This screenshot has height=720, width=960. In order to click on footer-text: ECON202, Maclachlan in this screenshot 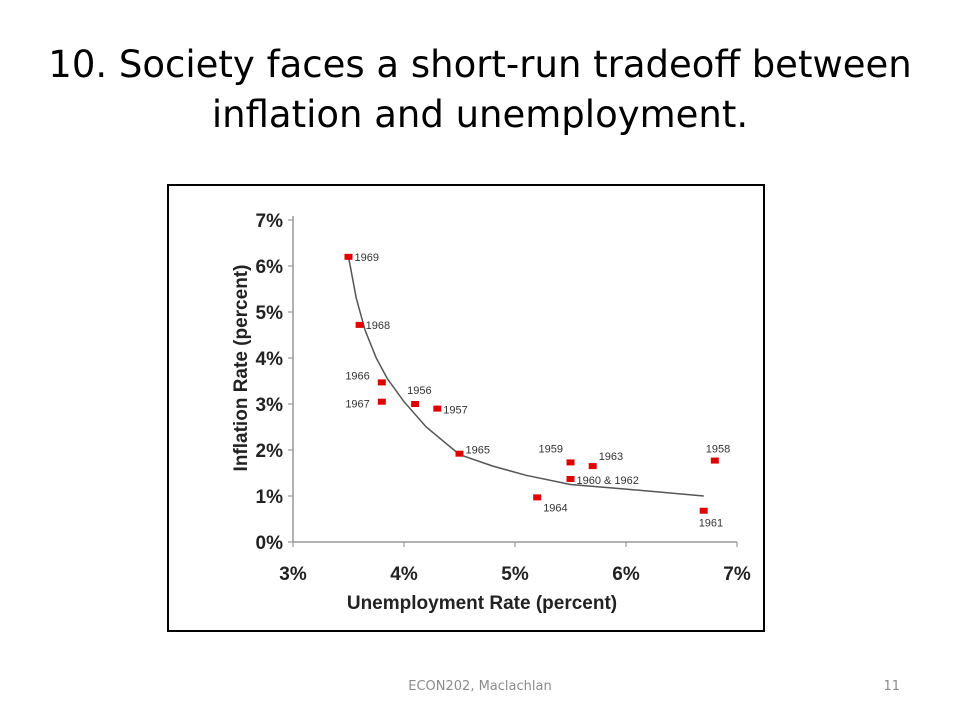, I will do `click(480, 686)`.